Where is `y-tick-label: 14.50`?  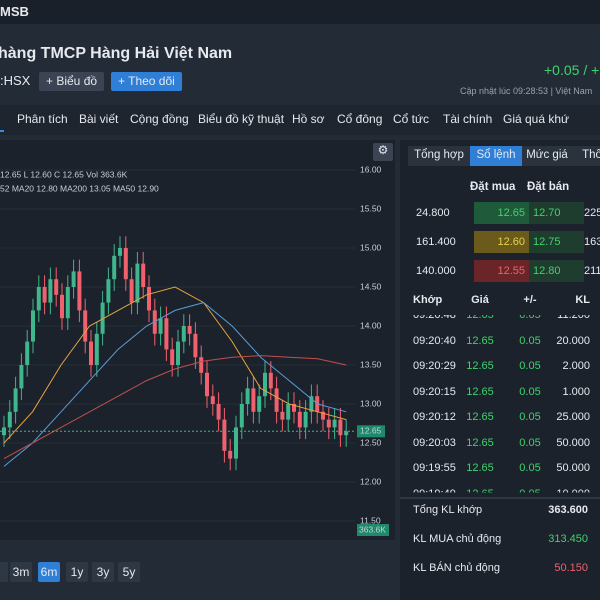 y-tick-label: 14.50 is located at coordinates (371, 286).